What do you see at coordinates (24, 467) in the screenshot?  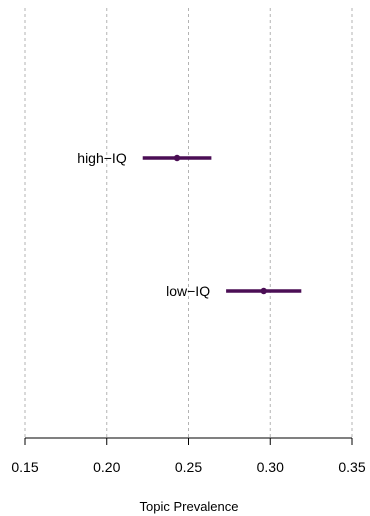 I see `x-tick-label-0: 0.15` at bounding box center [24, 467].